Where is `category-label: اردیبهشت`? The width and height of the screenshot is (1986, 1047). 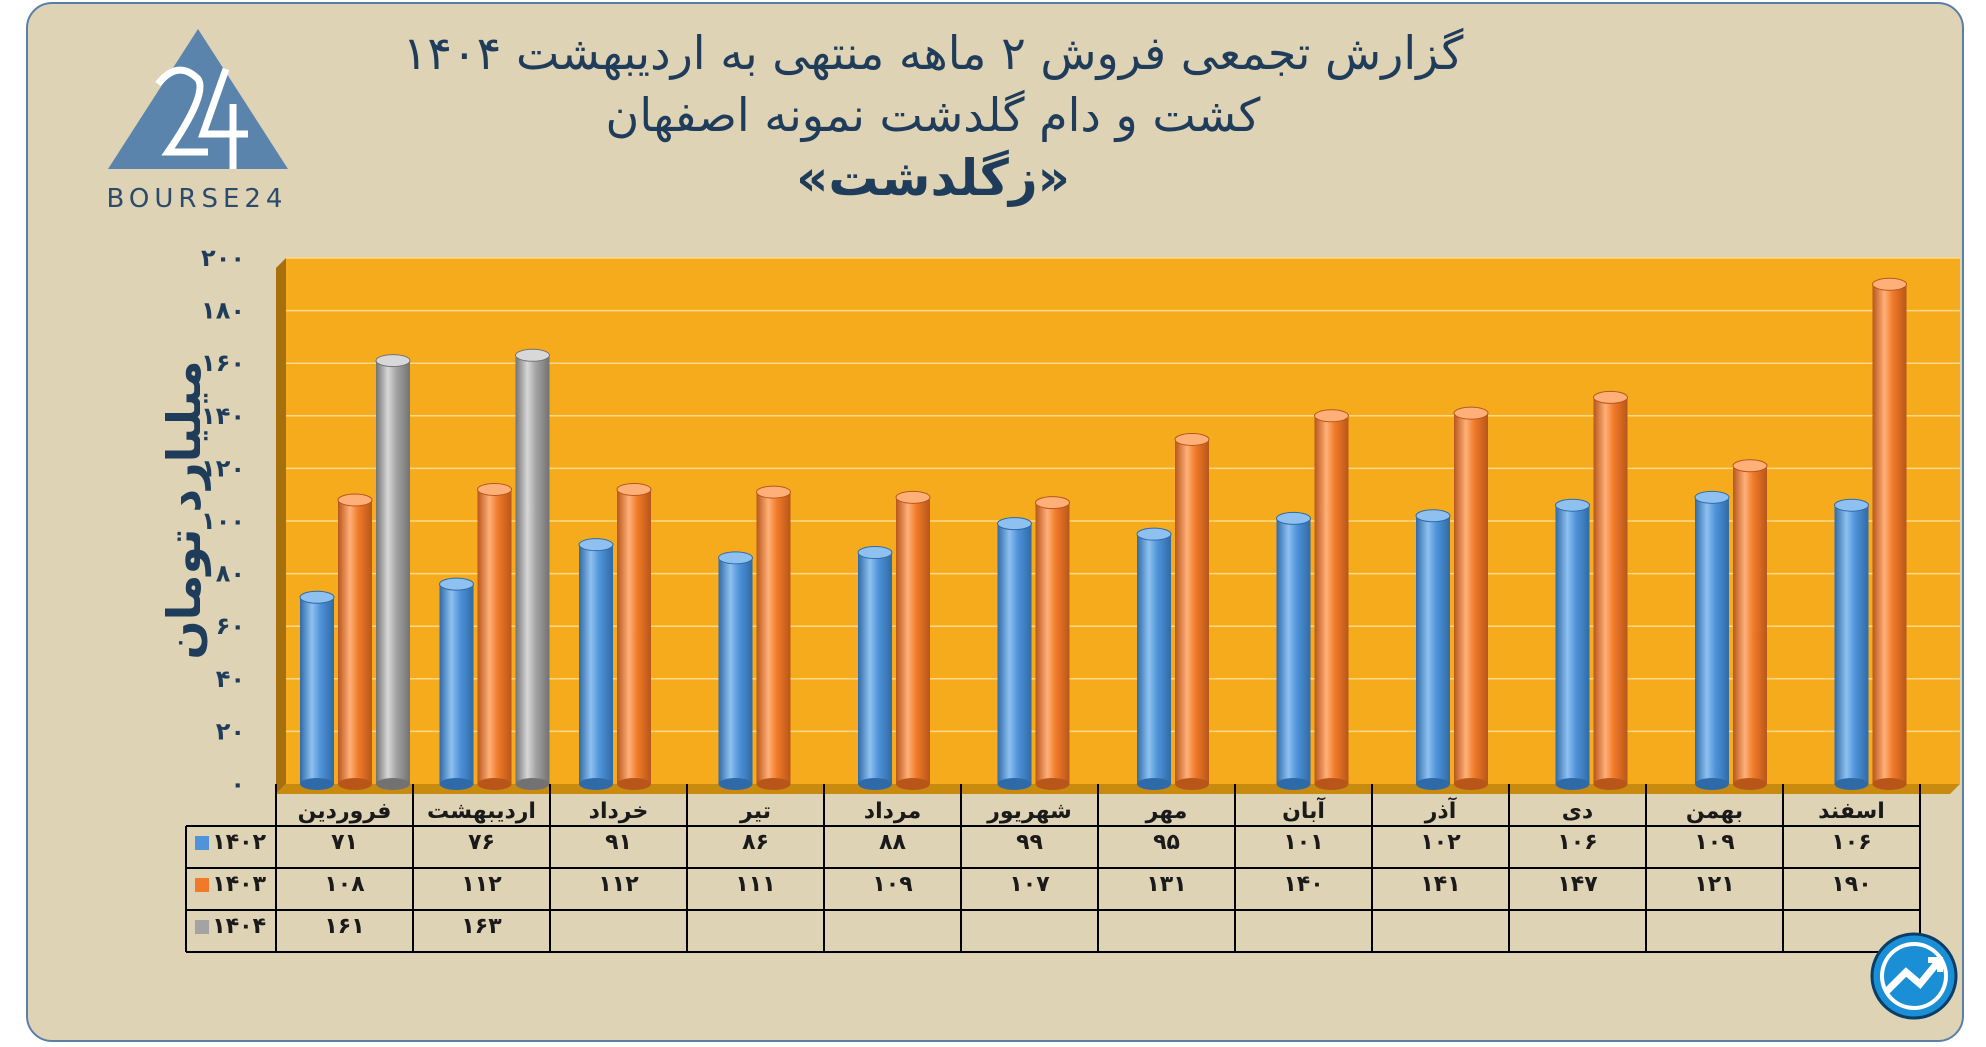
category-label: اردیبهشت is located at coordinates (481, 811).